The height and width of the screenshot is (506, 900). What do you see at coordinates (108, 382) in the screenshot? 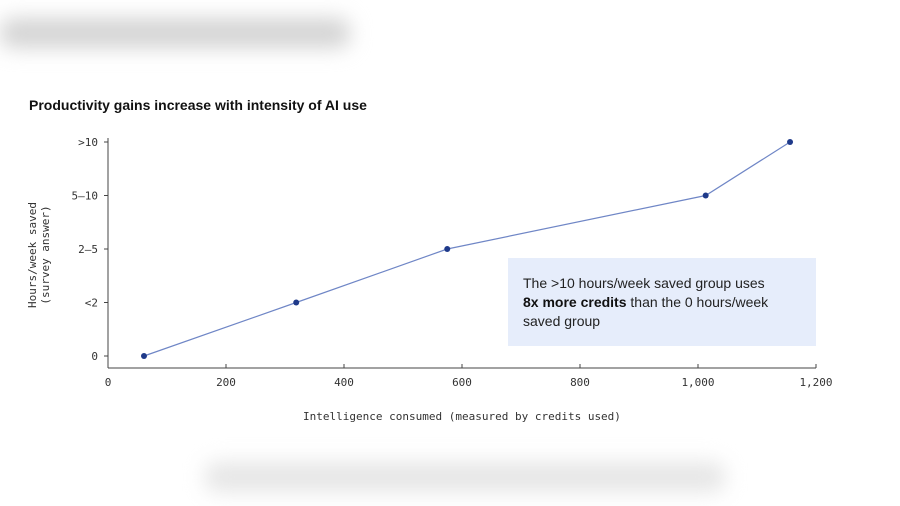
I see `x-tick-label: 0` at bounding box center [108, 382].